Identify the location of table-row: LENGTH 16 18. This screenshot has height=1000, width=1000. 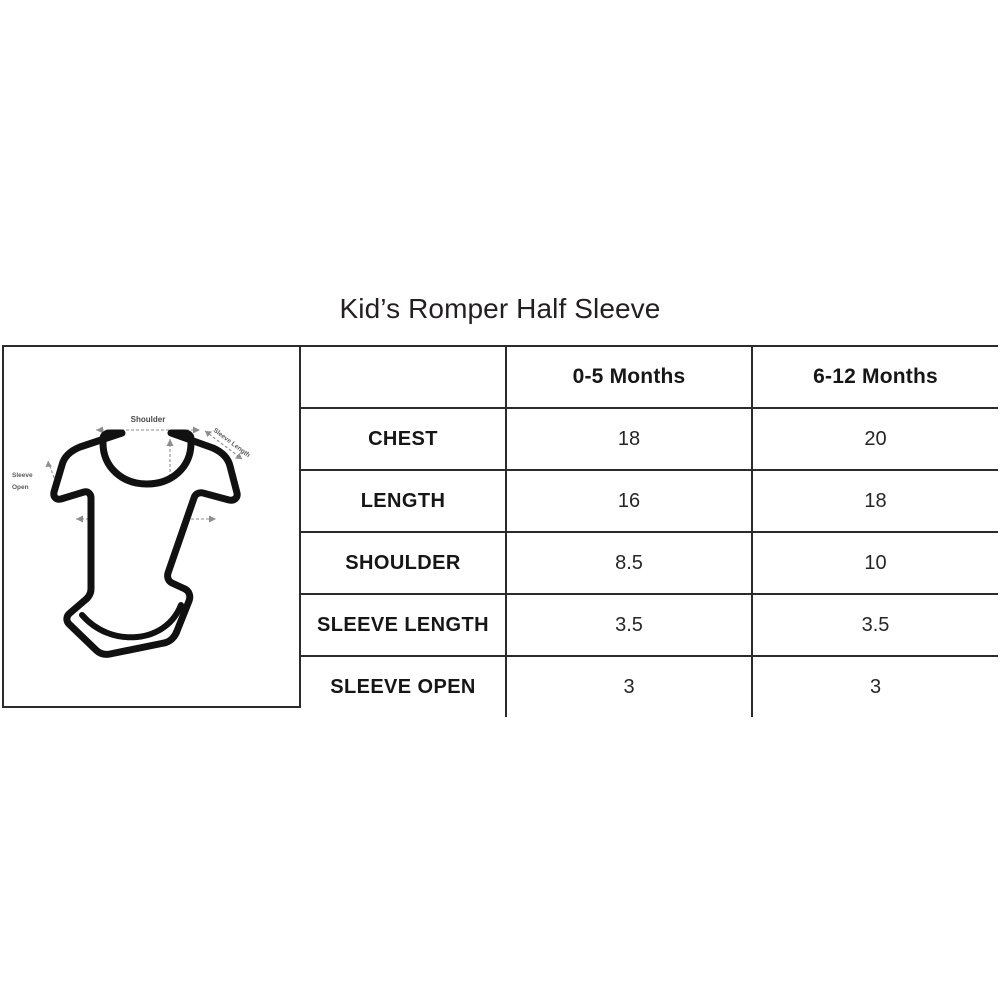
(649, 501).